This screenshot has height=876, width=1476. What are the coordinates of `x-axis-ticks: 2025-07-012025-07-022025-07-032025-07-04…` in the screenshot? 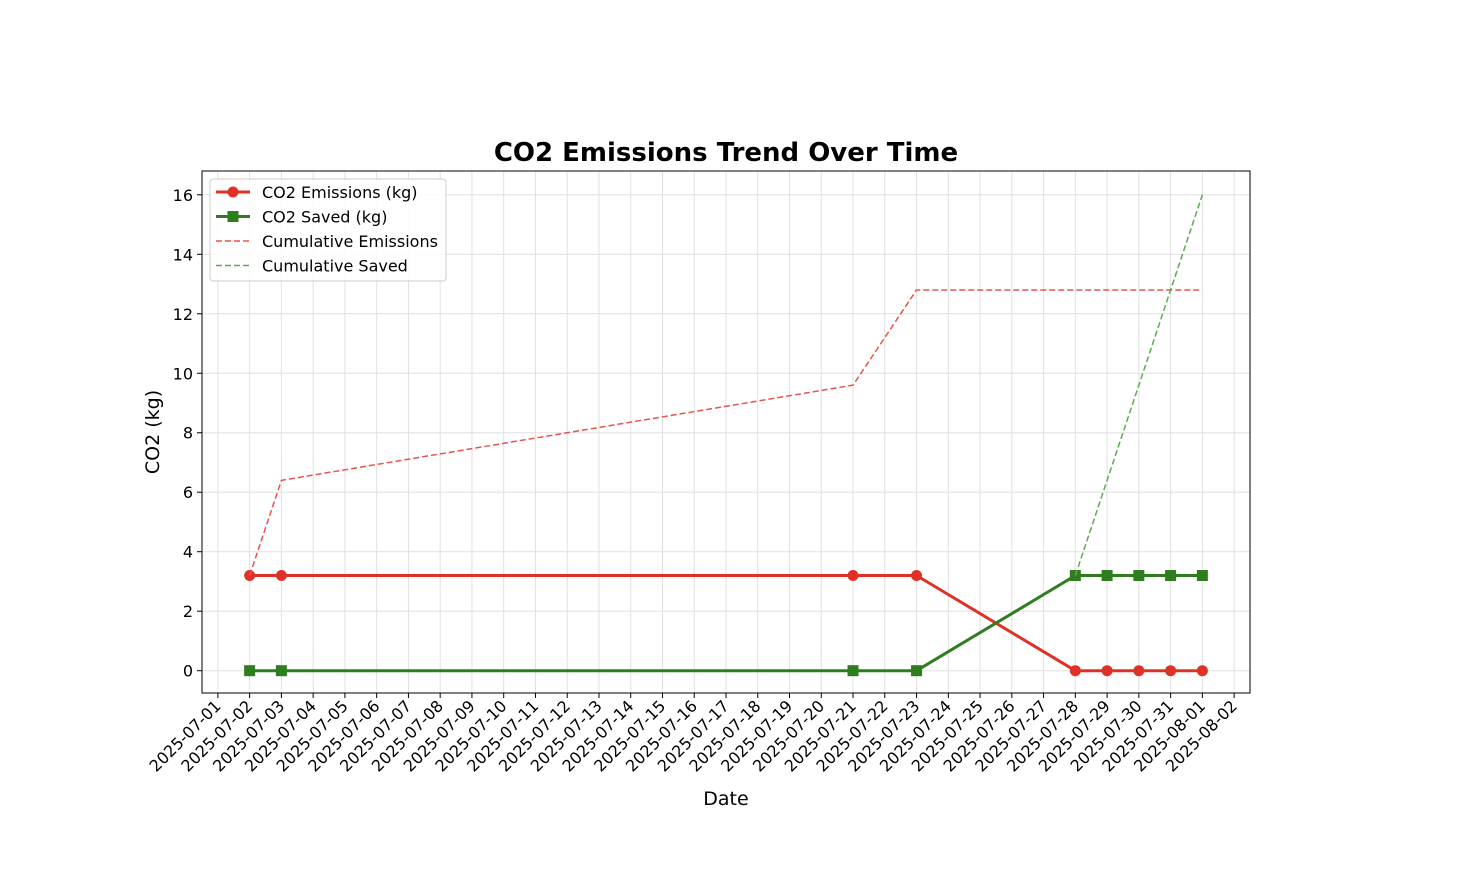 It's located at (693, 734).